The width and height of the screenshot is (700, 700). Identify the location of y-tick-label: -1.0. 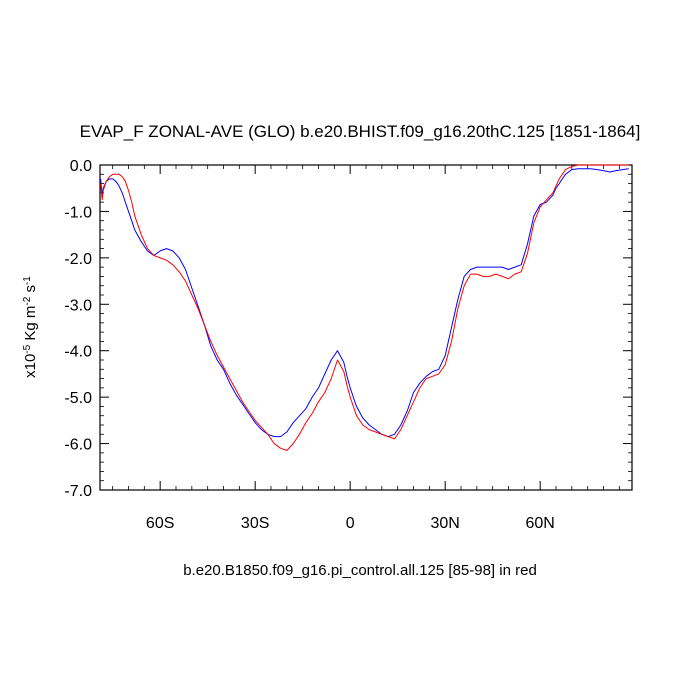
(78, 212).